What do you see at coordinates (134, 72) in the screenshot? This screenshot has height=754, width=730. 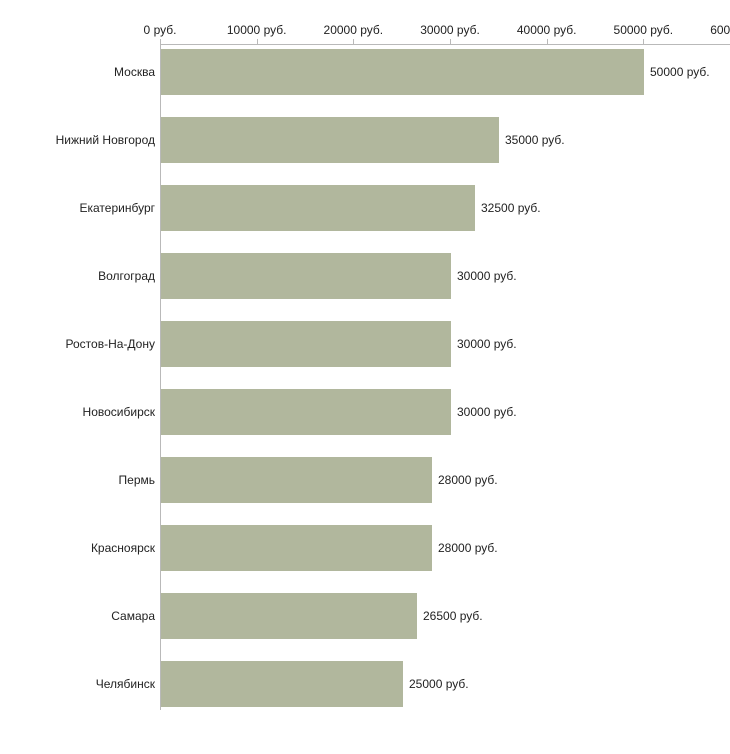 I see `category-label: Москва` at bounding box center [134, 72].